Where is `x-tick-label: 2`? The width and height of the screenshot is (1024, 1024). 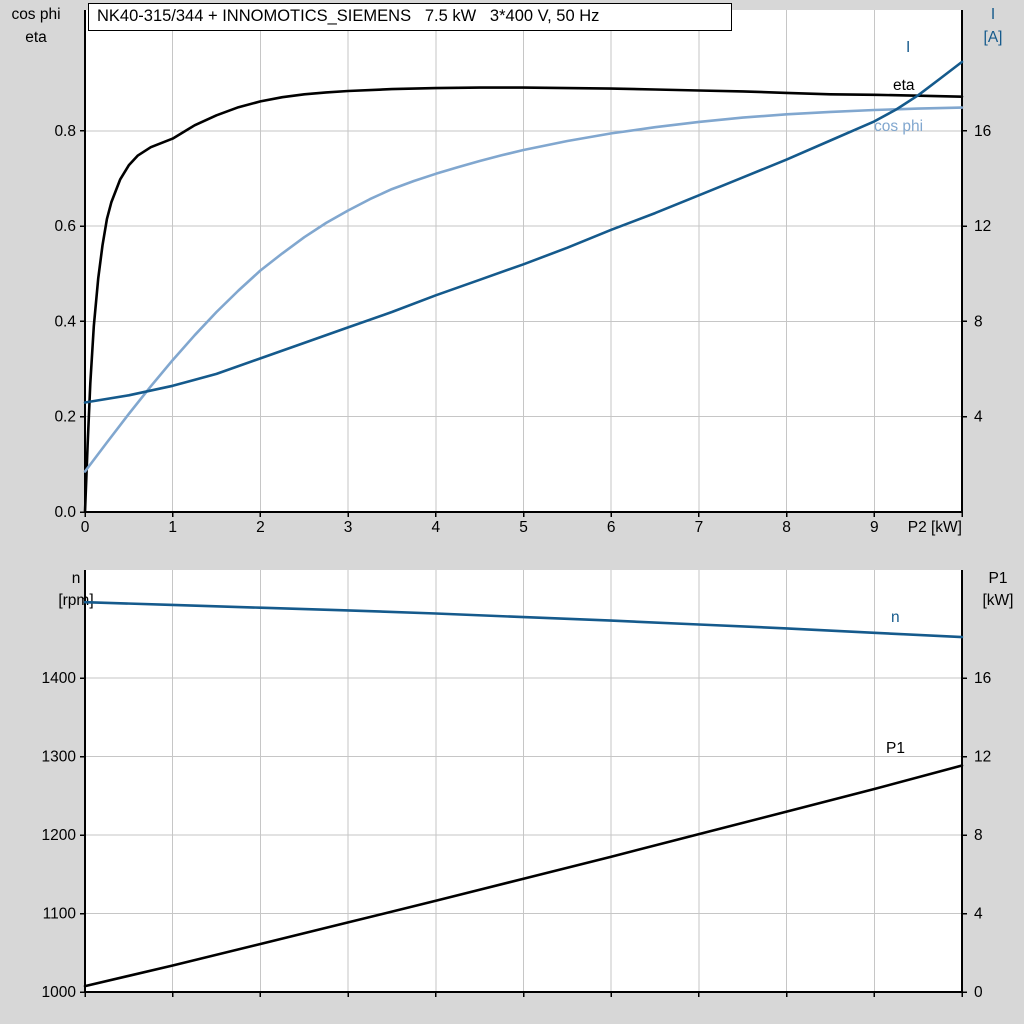
x-tick-label: 2 is located at coordinates (260, 527).